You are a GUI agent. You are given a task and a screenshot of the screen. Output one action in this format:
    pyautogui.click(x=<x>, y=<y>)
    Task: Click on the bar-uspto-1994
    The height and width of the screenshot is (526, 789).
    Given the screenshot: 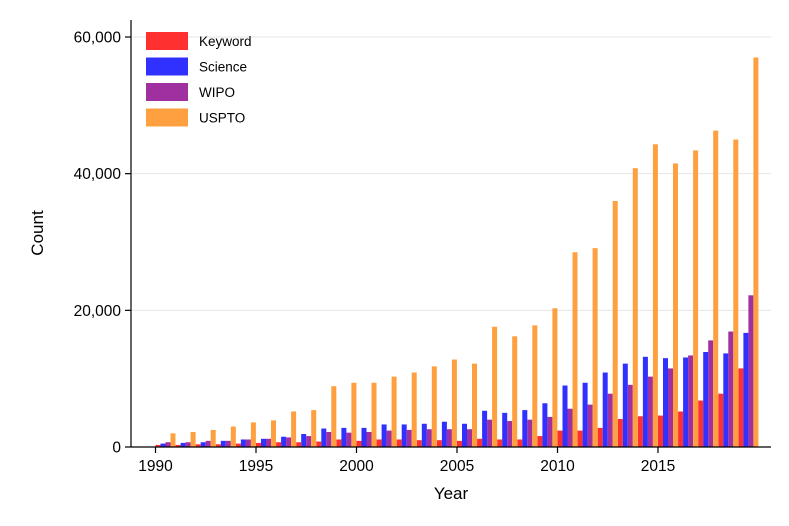 What is the action you would take?
    pyautogui.click(x=253, y=434)
    